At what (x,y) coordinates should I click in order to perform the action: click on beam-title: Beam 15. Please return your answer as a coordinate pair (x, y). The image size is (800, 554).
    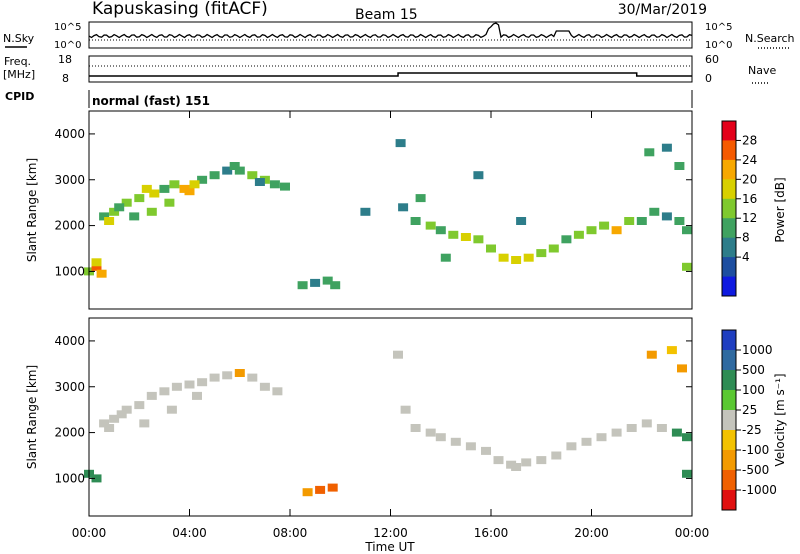
    Looking at the image, I should click on (386, 15).